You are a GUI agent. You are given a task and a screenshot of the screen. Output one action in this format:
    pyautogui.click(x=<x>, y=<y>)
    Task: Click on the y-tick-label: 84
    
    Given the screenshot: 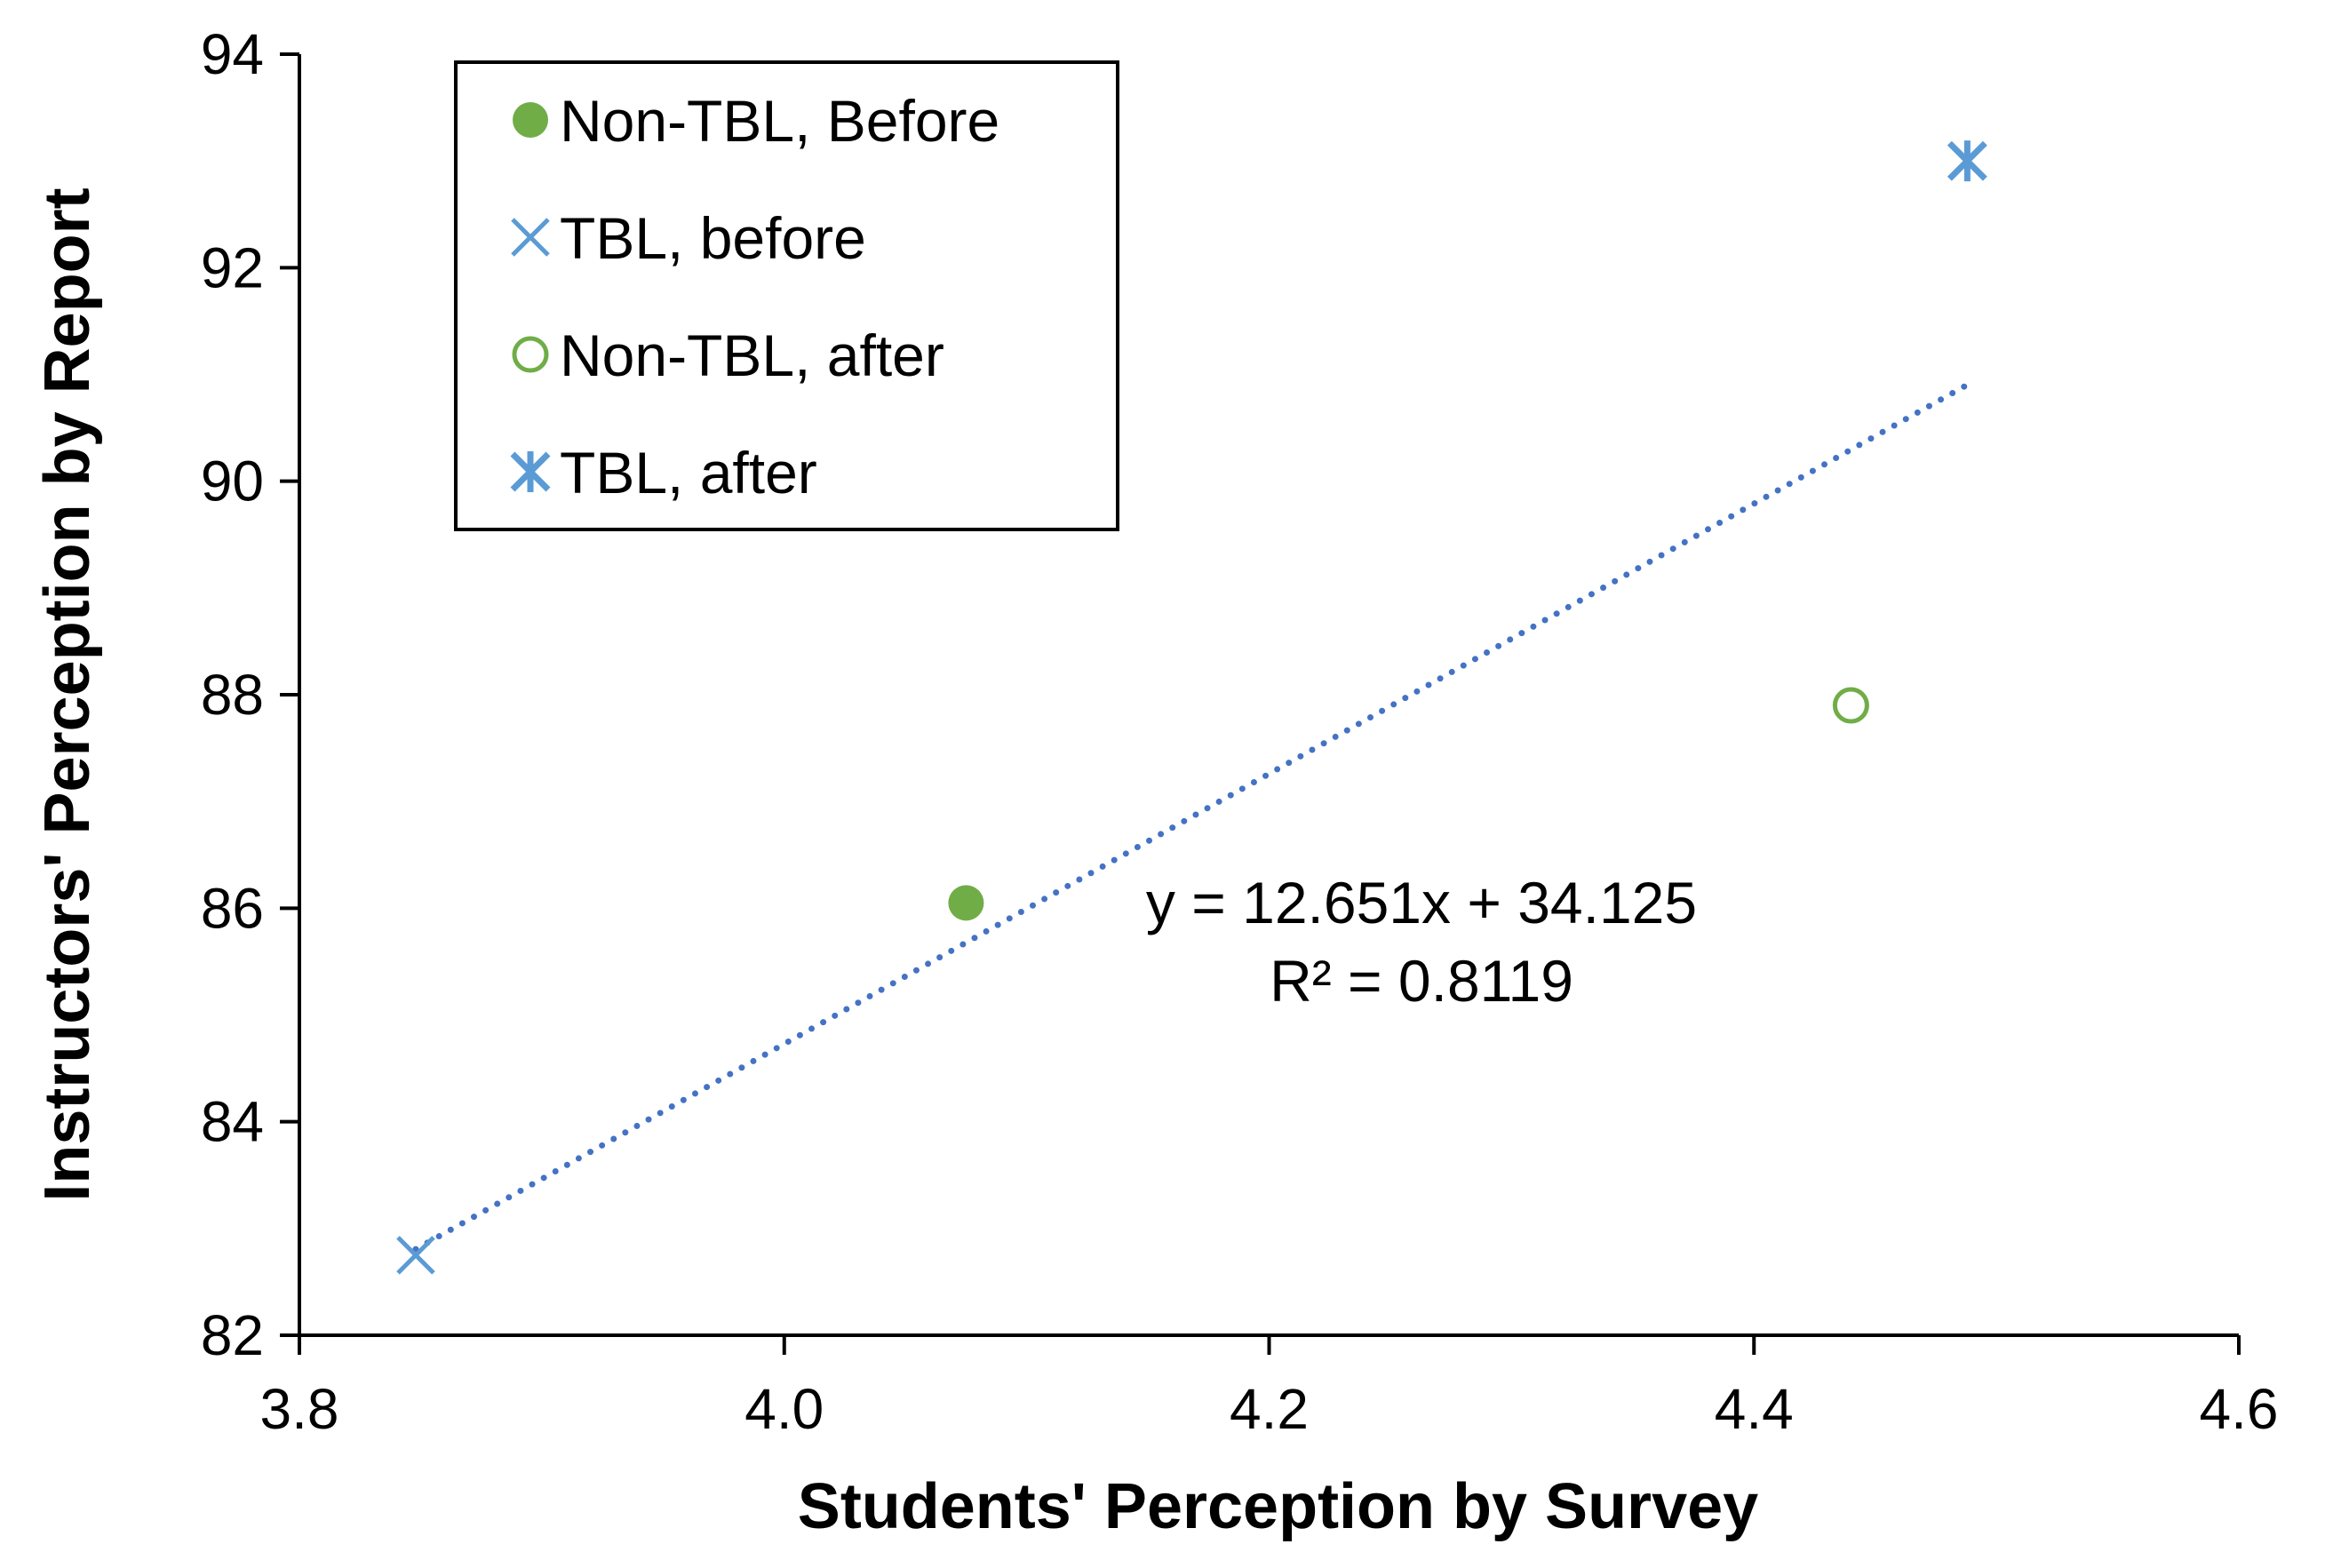 What is the action you would take?
    pyautogui.click(x=232, y=1122)
    